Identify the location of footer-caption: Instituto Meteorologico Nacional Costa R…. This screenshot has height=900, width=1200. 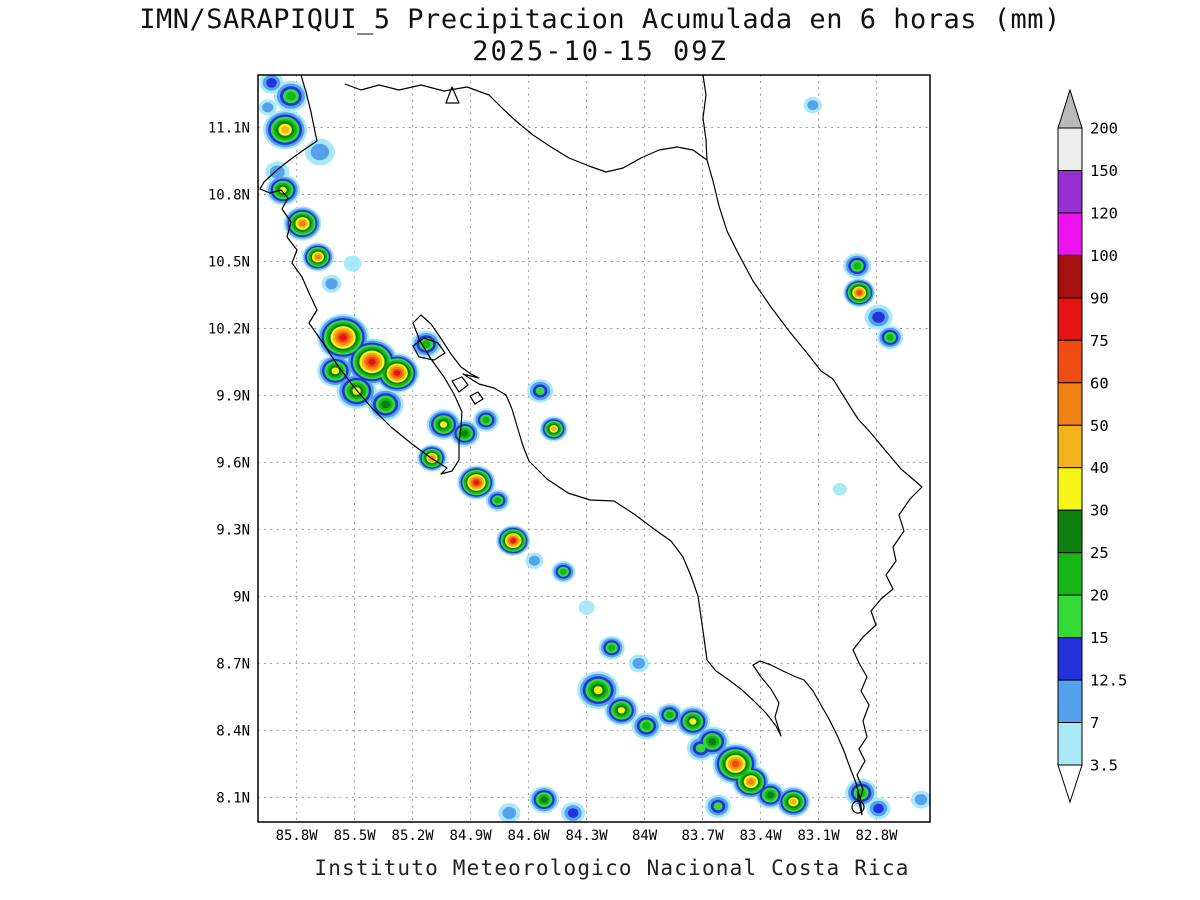
(612, 868).